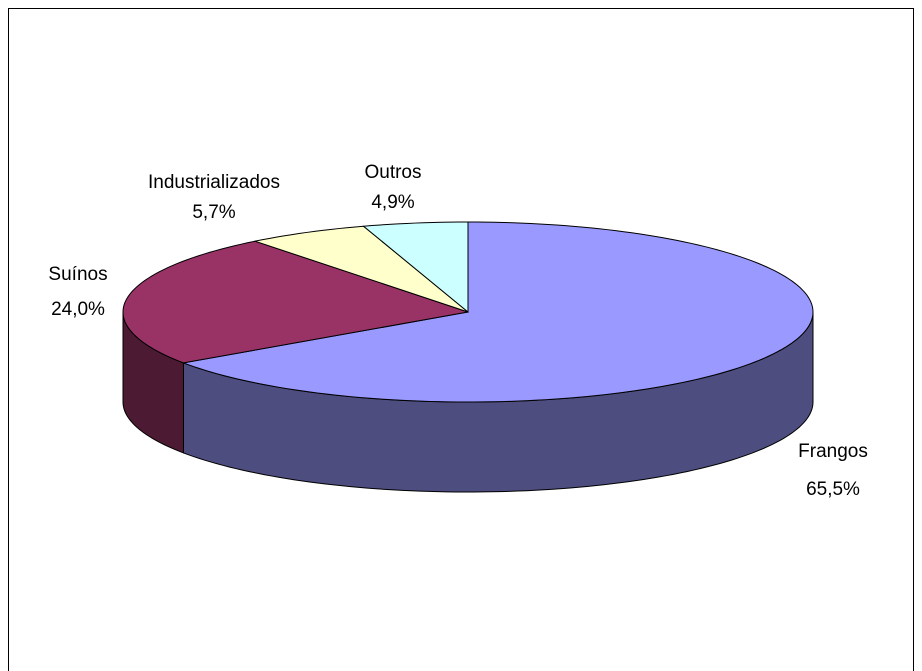  What do you see at coordinates (833, 489) in the screenshot?
I see `value-label: 65,5%` at bounding box center [833, 489].